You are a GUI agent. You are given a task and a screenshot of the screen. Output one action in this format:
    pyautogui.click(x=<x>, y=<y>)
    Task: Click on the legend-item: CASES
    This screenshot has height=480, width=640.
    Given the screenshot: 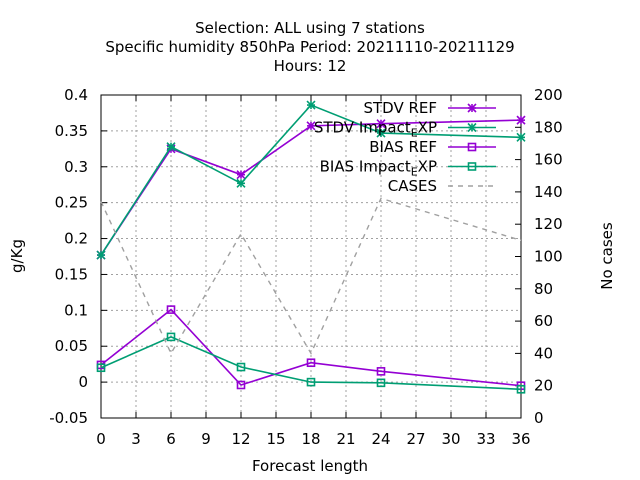 What is the action you would take?
    pyautogui.click(x=442, y=186)
    